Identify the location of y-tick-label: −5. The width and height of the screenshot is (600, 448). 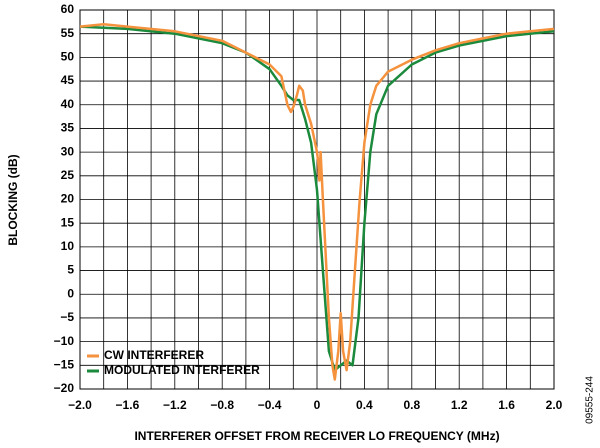
(67, 317).